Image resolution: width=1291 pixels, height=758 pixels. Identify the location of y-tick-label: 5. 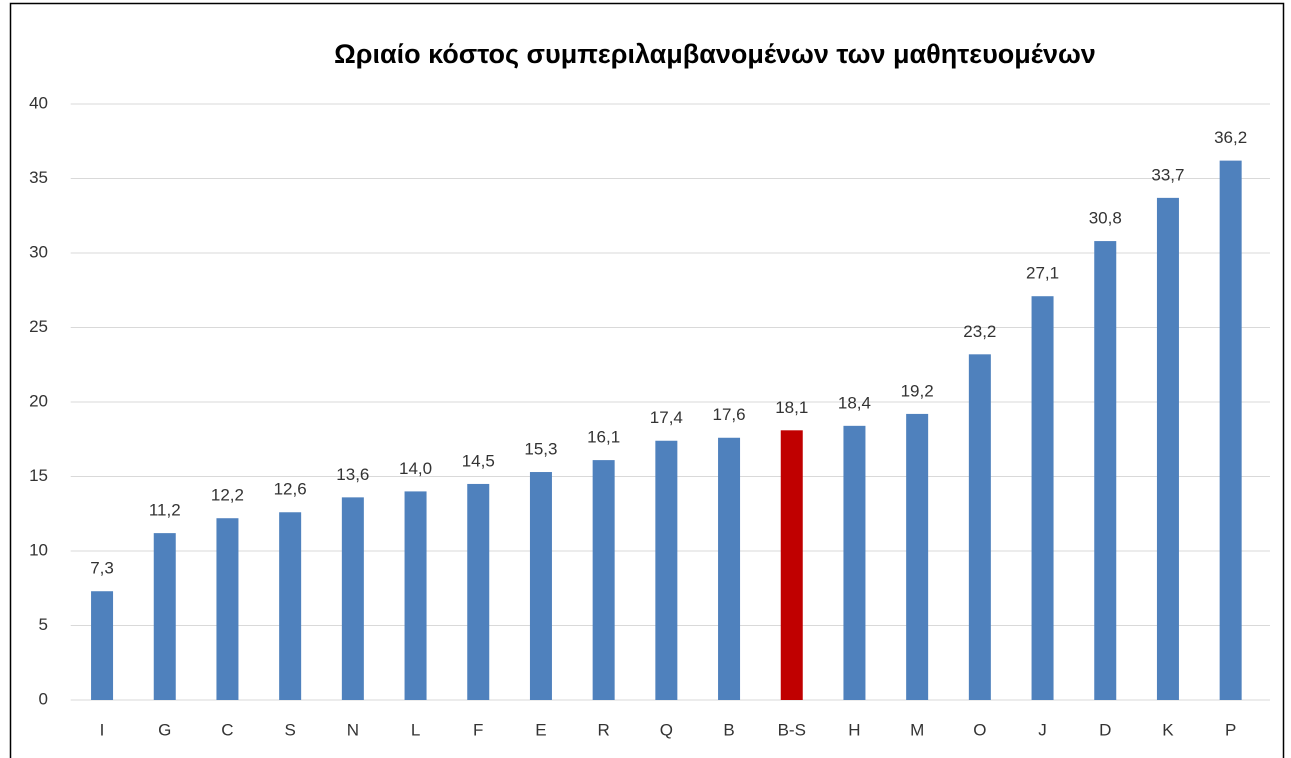
(43, 624).